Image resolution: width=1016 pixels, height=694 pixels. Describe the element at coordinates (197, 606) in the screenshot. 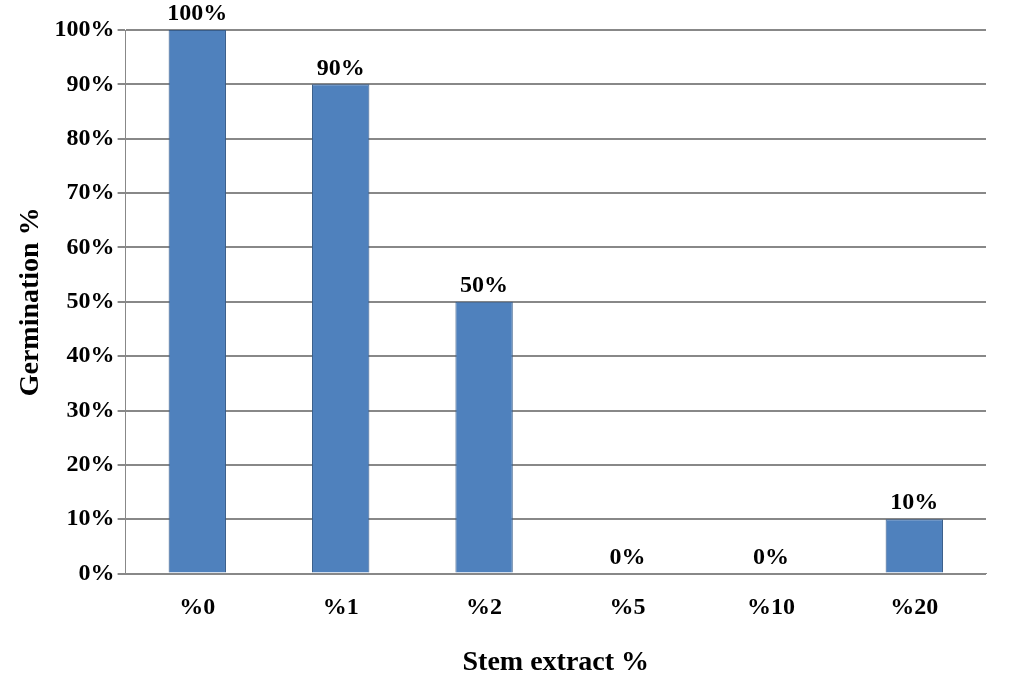

I see `x-tick-label: %0` at that location.